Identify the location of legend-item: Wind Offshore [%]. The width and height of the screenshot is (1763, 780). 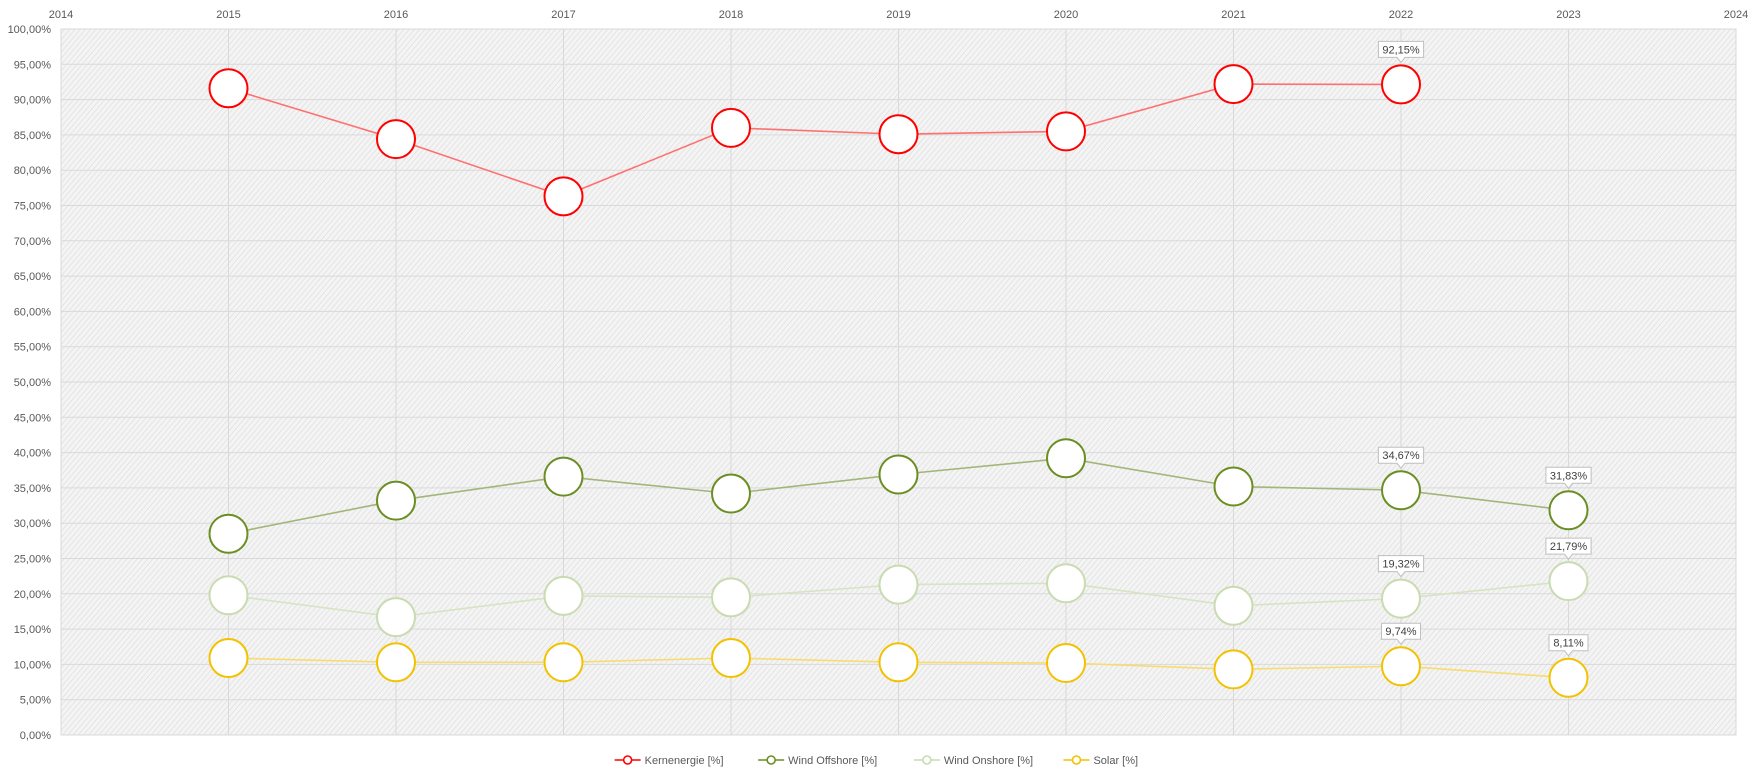
(817, 761).